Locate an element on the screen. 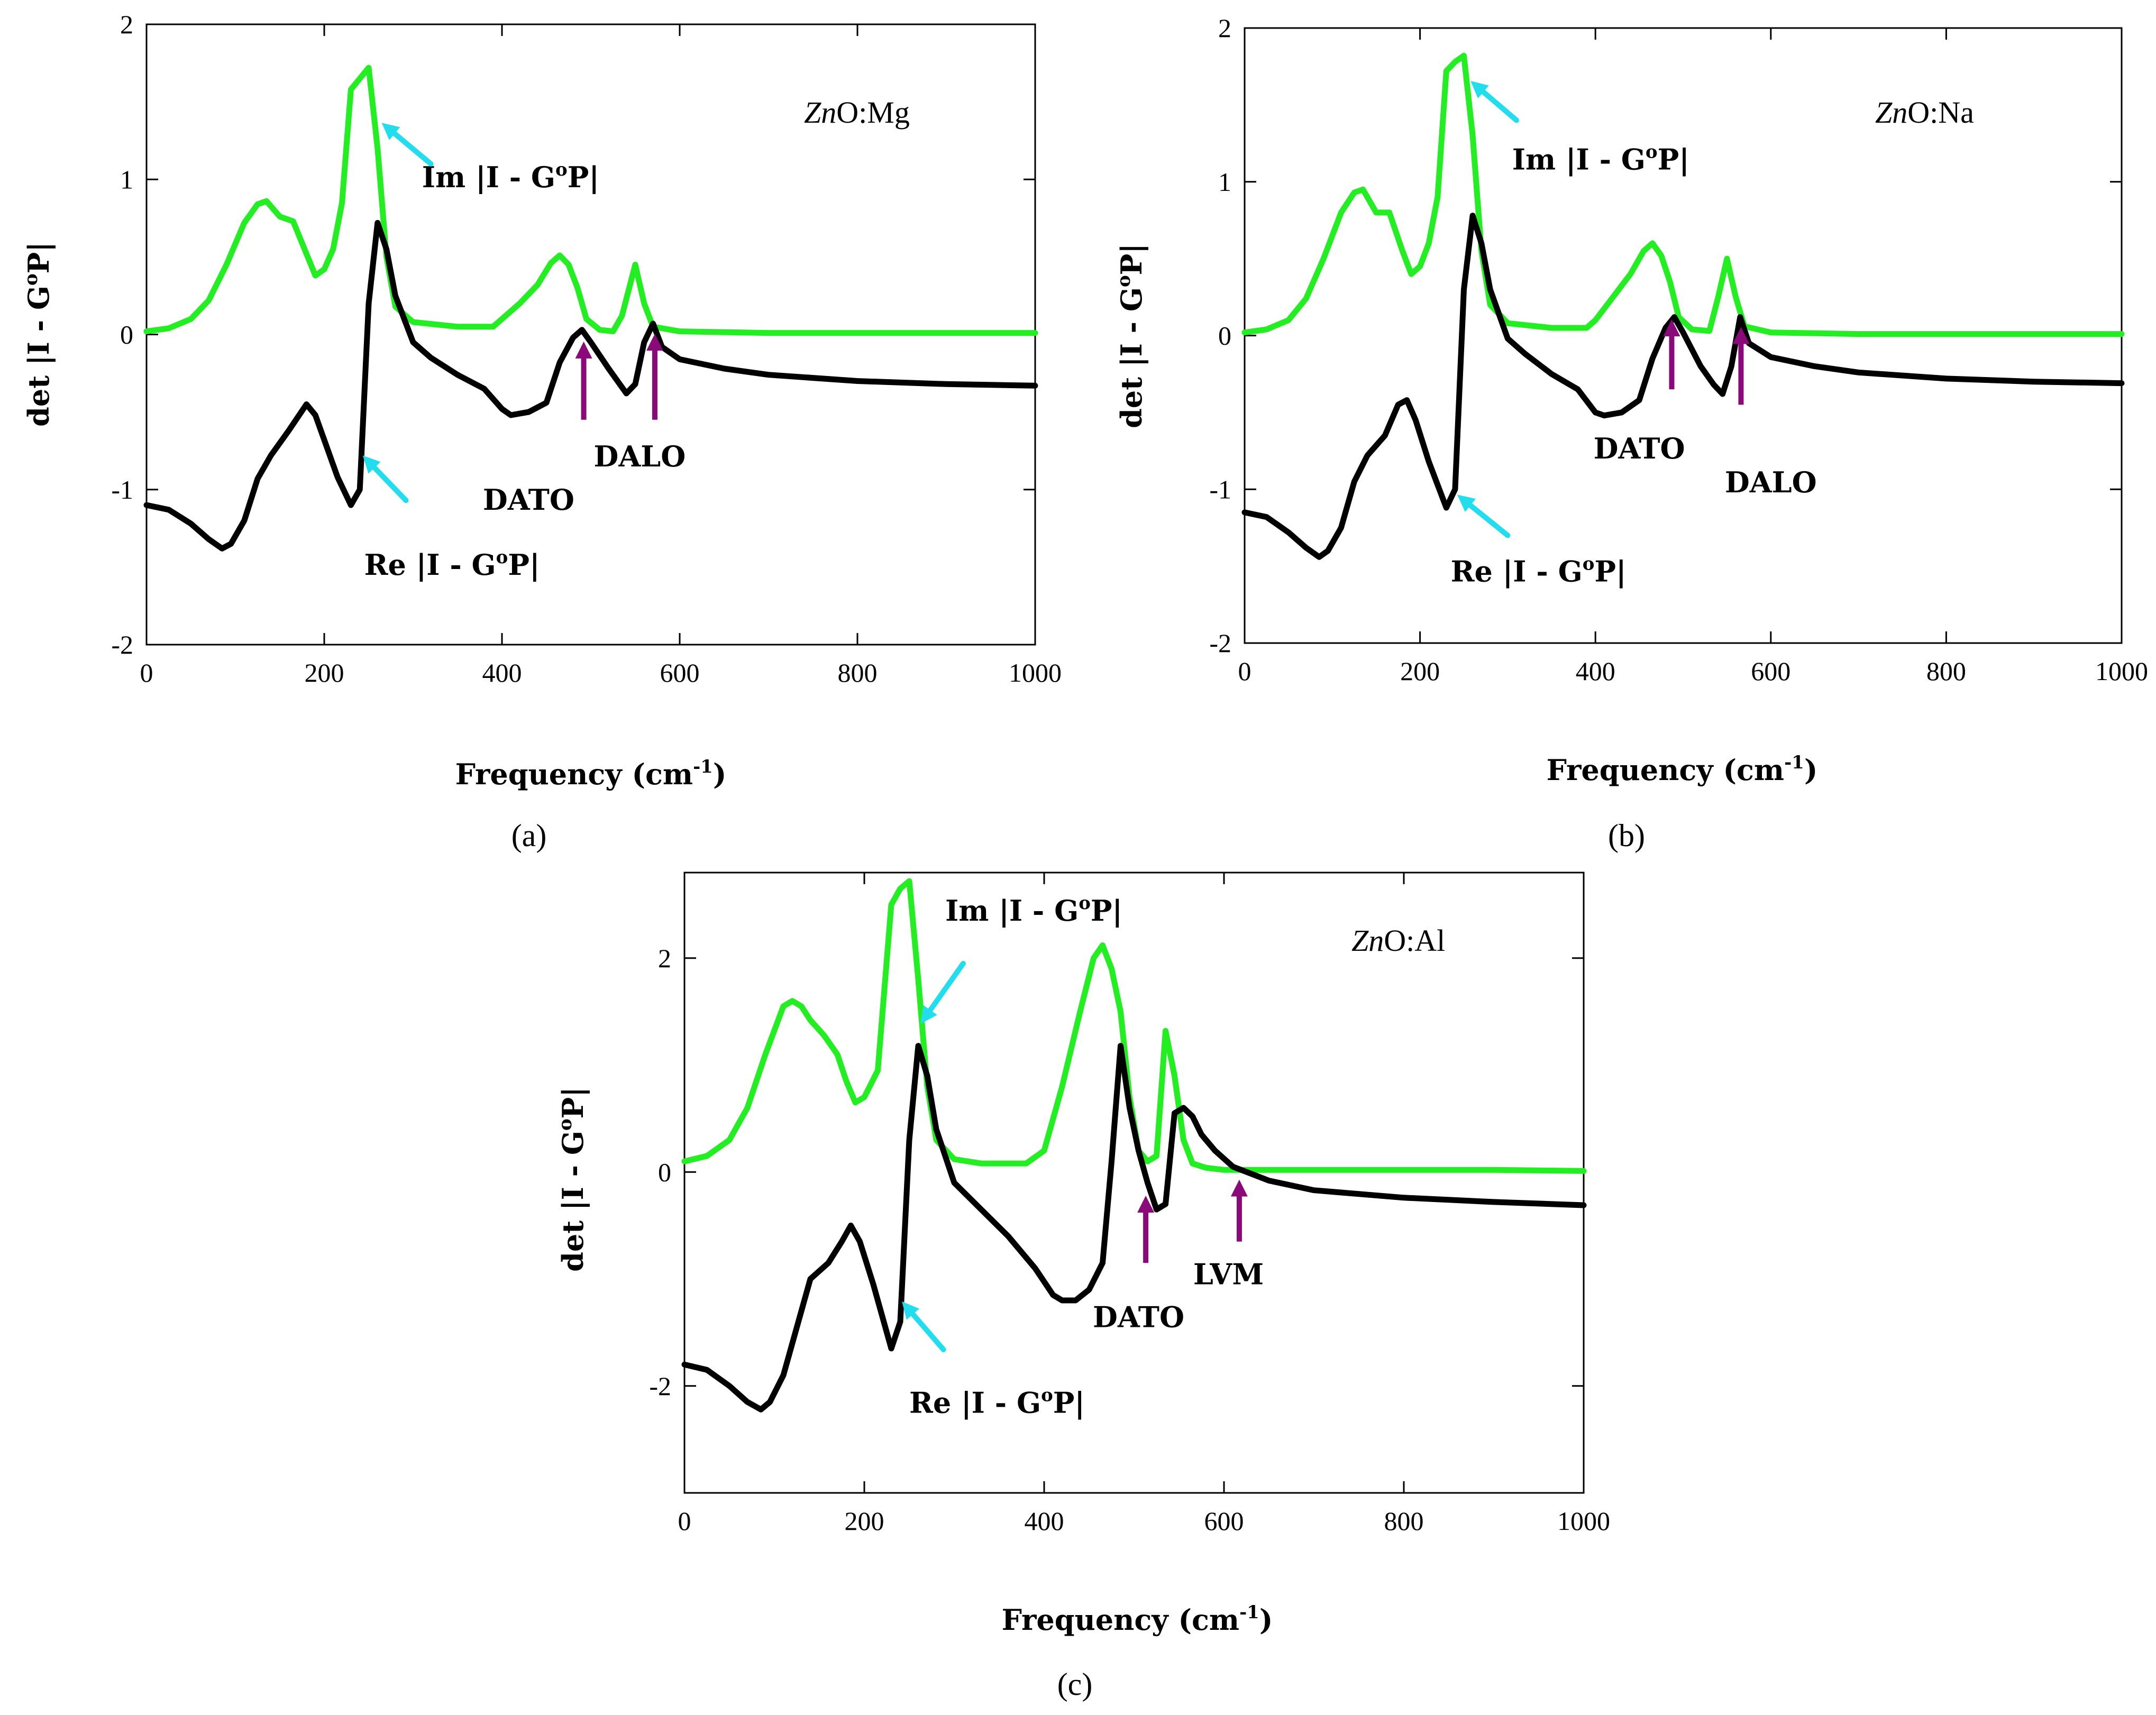 This screenshot has height=1715, width=2156. panel-caption: (a) is located at coordinates (529, 835).